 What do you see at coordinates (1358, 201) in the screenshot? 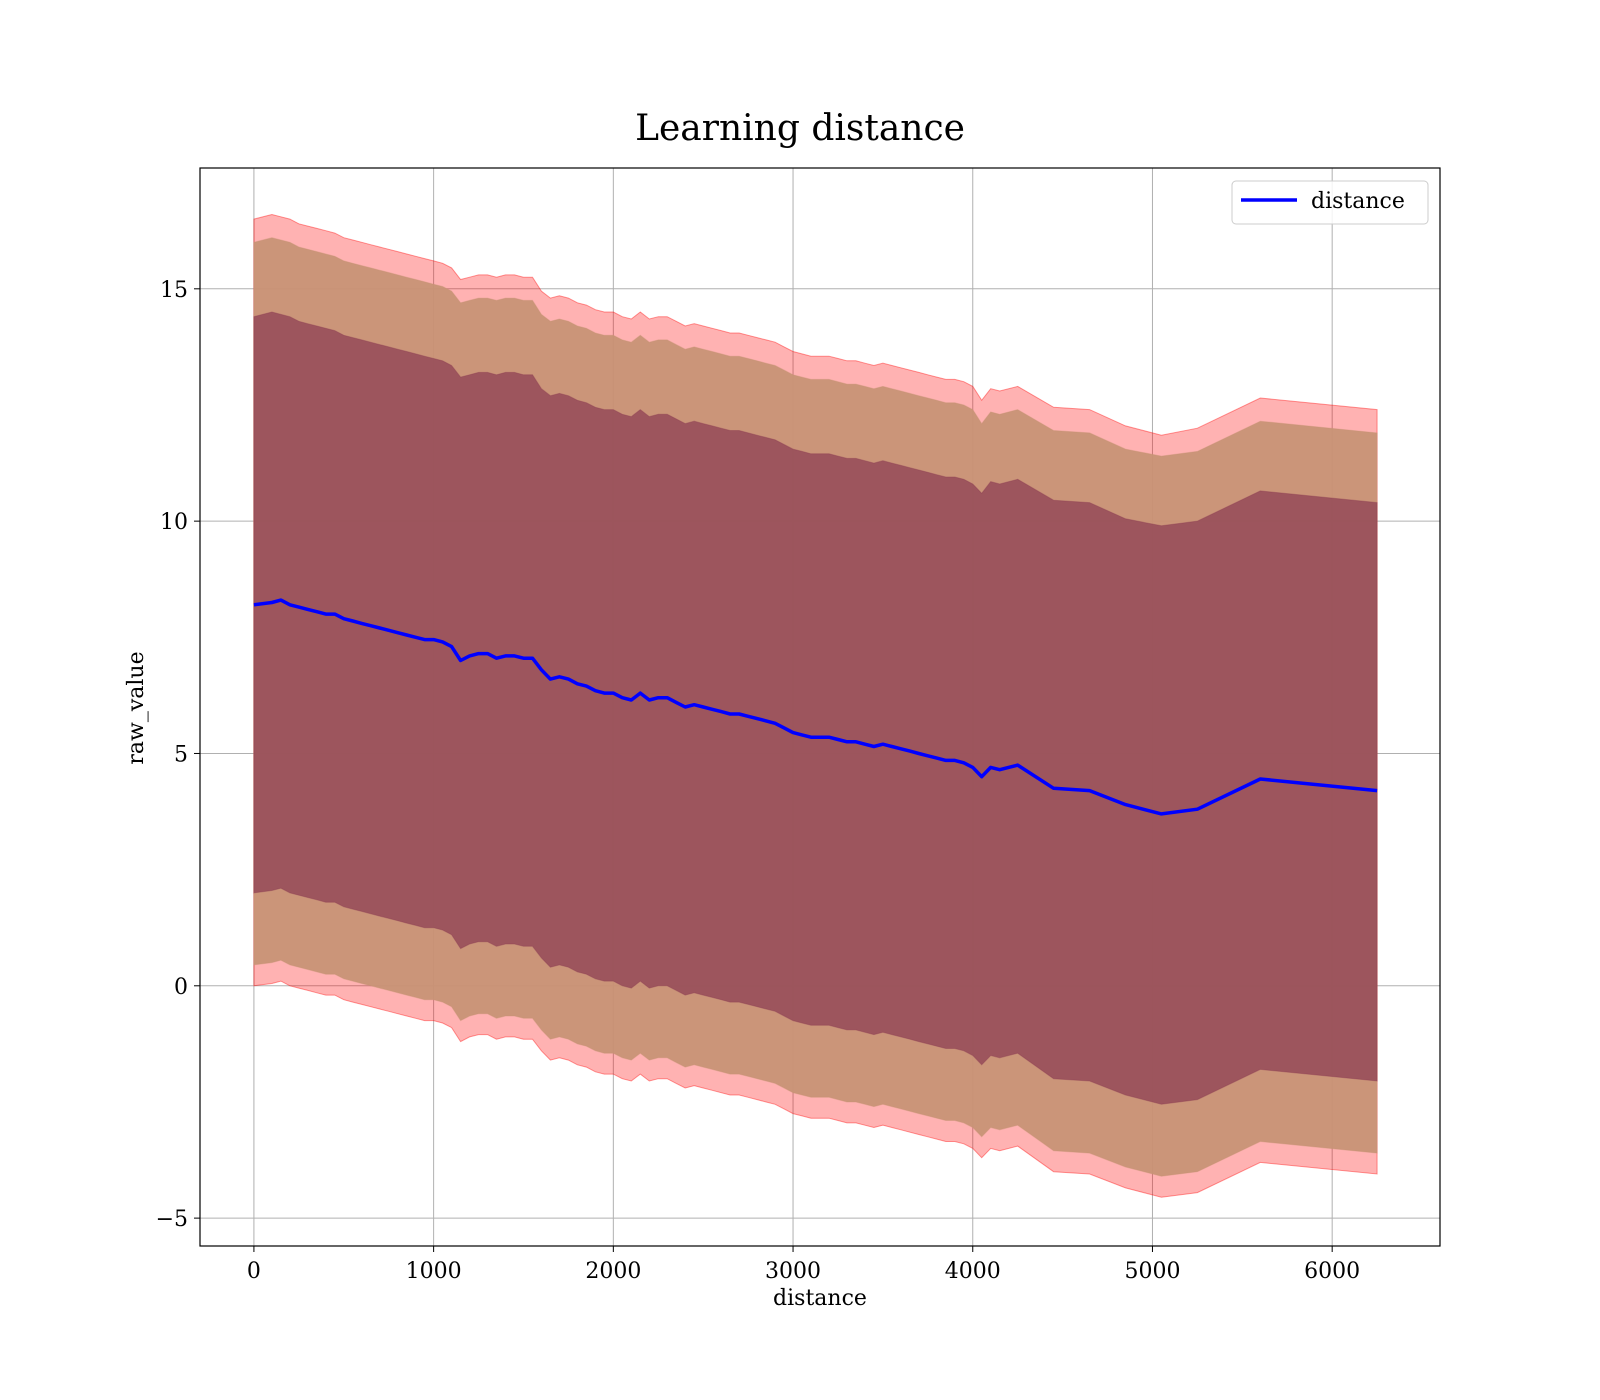
I see `legend-label: distance` at bounding box center [1358, 201].